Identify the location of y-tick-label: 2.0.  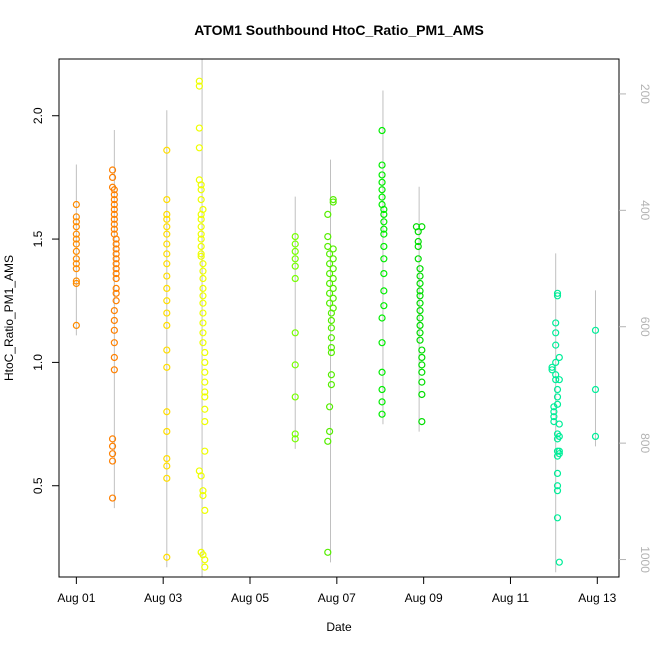
(38, 115).